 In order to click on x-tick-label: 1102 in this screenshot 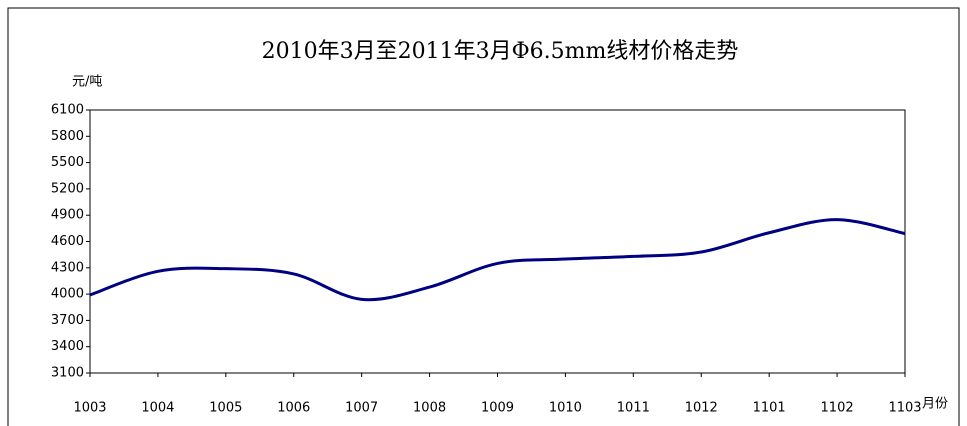, I will do `click(837, 408)`.